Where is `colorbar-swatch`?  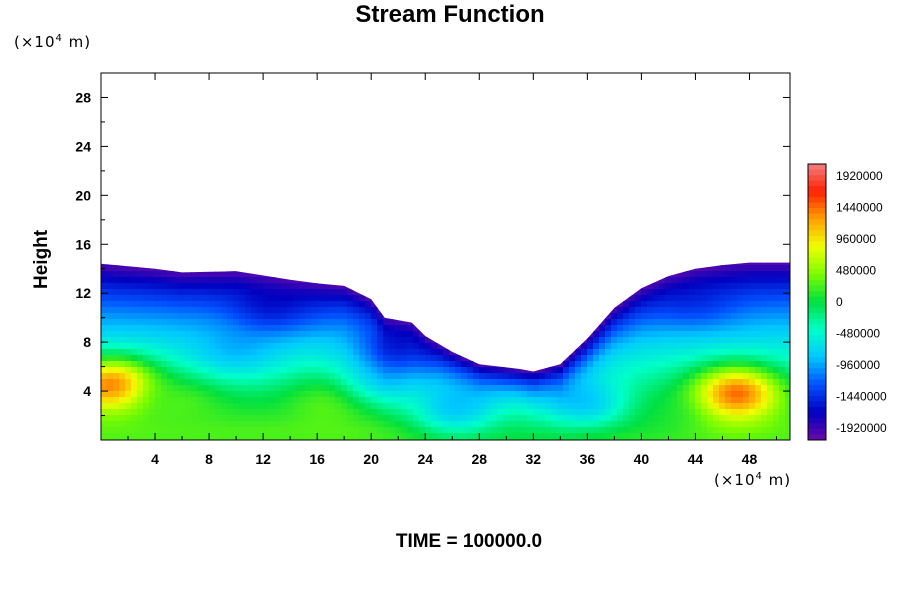 colorbar-swatch is located at coordinates (817, 431).